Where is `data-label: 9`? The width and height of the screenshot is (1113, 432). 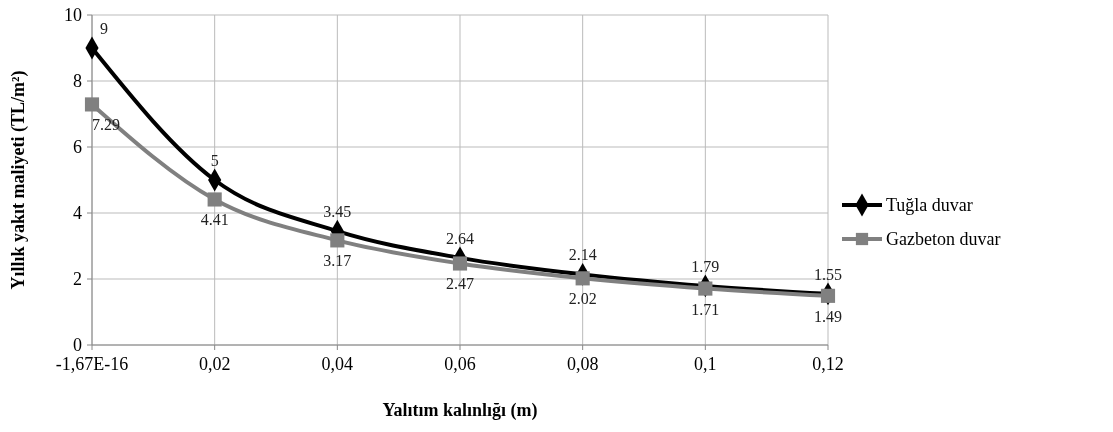 data-label: 9 is located at coordinates (104, 28).